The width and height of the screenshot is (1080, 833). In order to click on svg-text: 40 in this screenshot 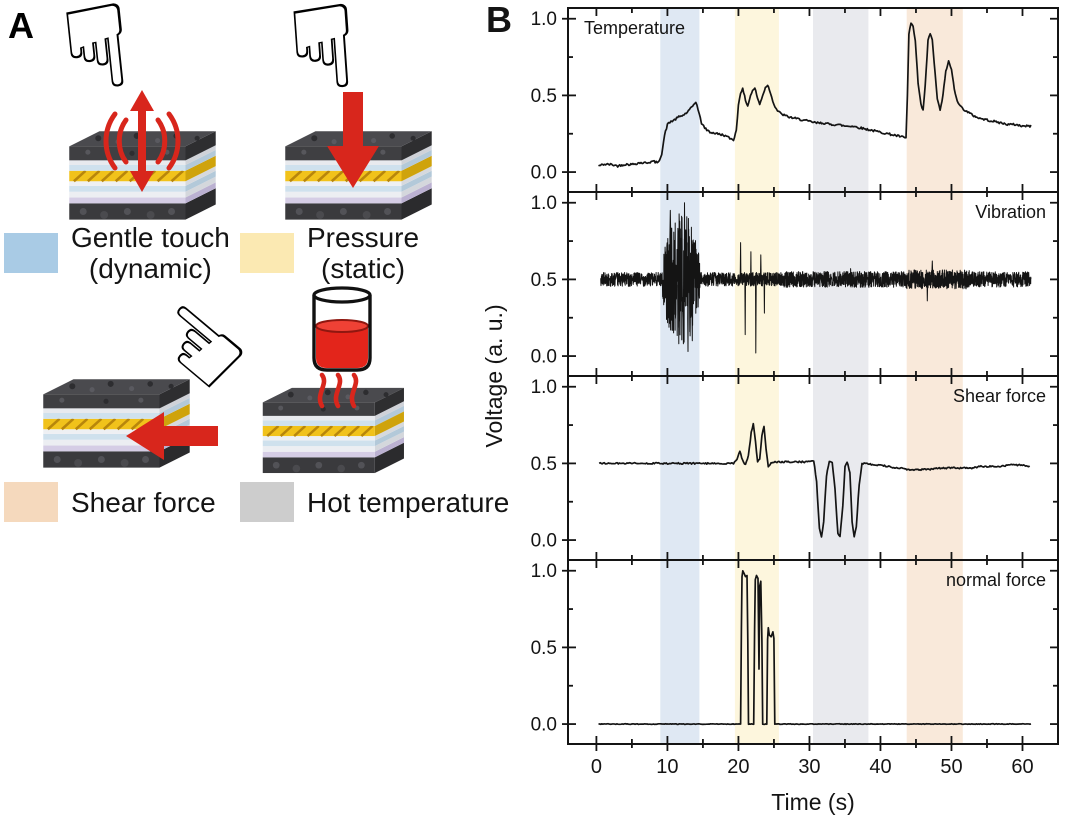, I will do `click(880, 767)`.